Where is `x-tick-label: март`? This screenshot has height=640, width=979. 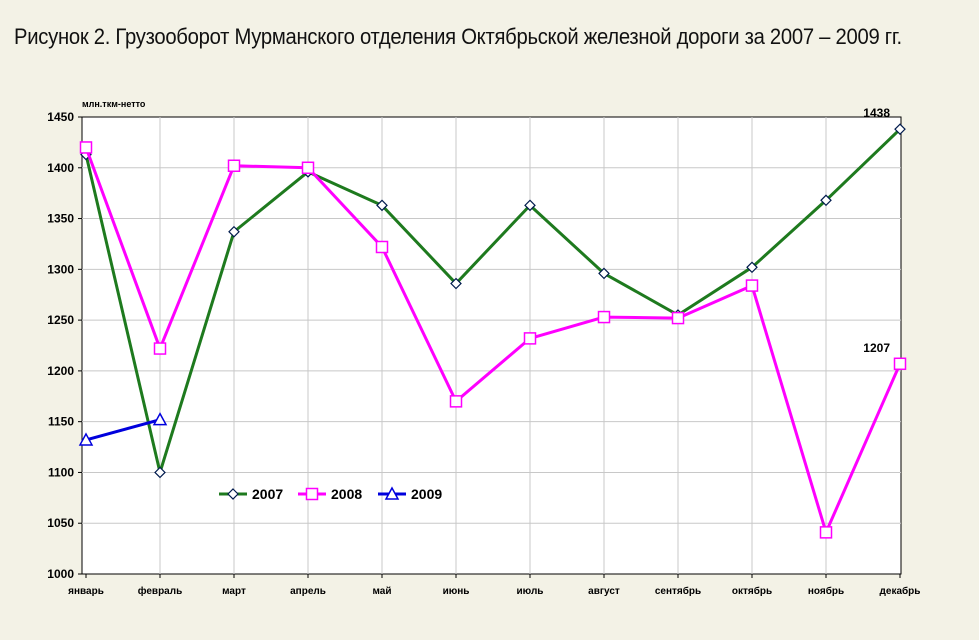 x-tick-label: март is located at coordinates (234, 591).